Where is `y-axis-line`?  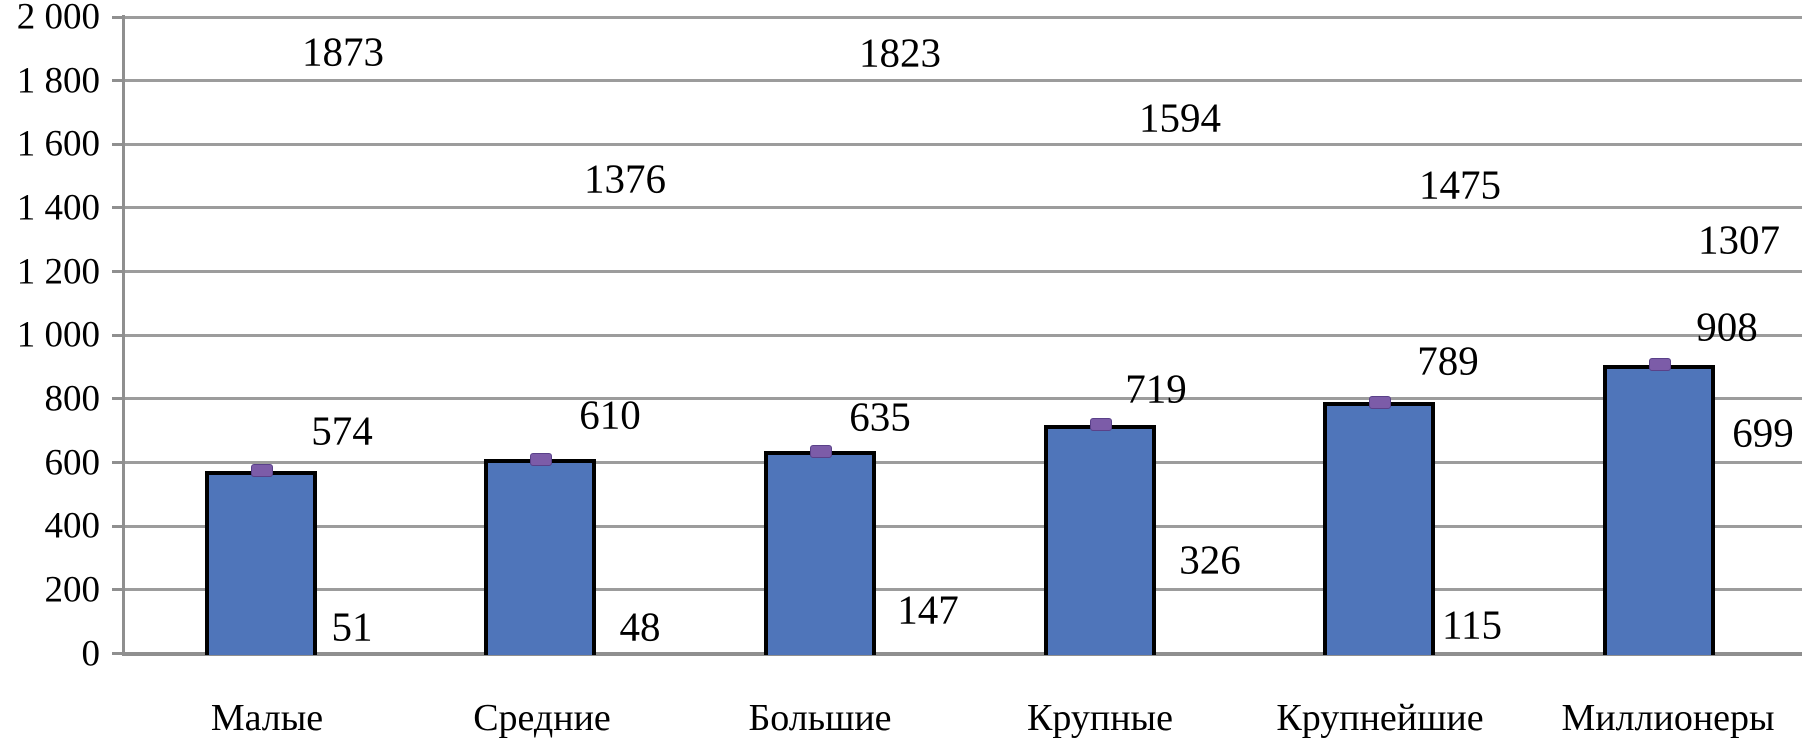
y-axis-line is located at coordinates (123, 335).